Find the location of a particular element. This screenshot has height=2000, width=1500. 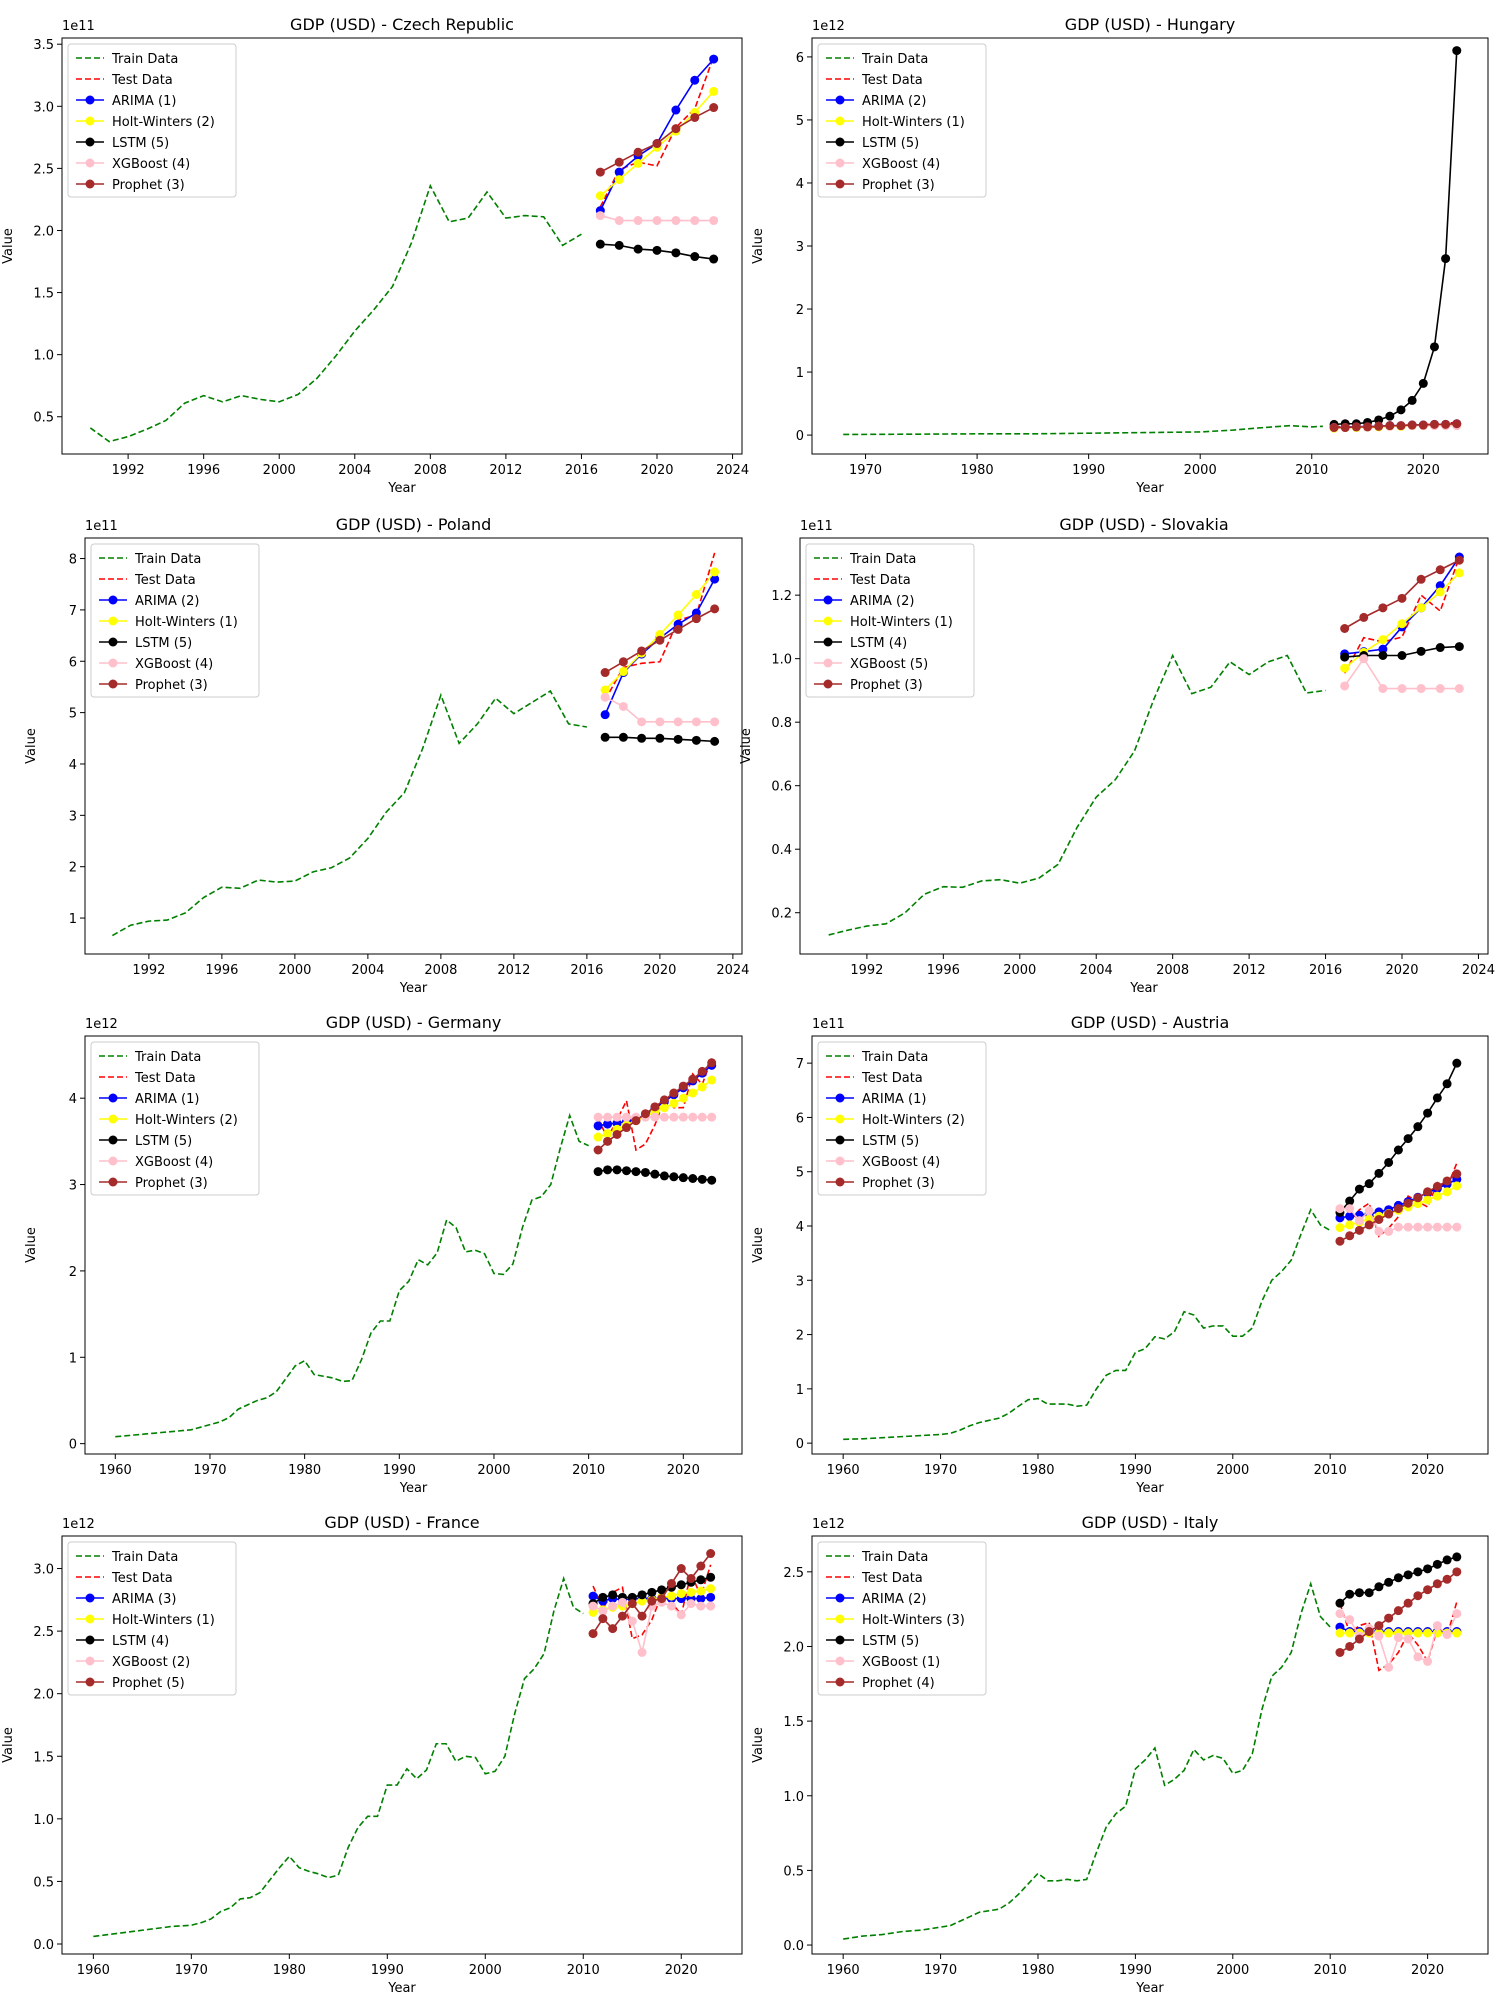

legend-entry: Holt-Winters (2) is located at coordinates (186, 1120).